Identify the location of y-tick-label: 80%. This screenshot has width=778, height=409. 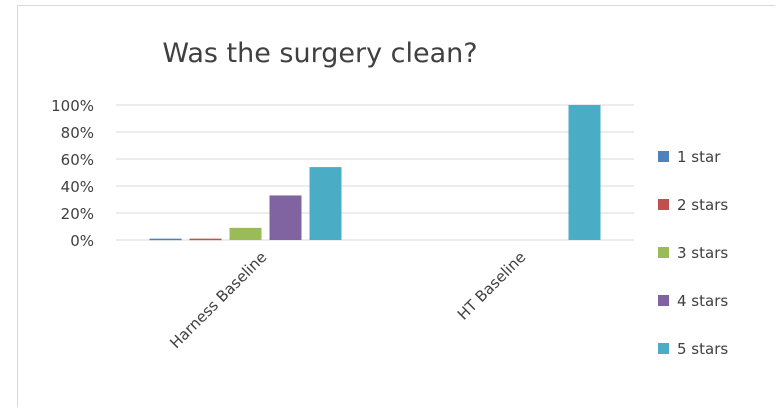
(77, 133).